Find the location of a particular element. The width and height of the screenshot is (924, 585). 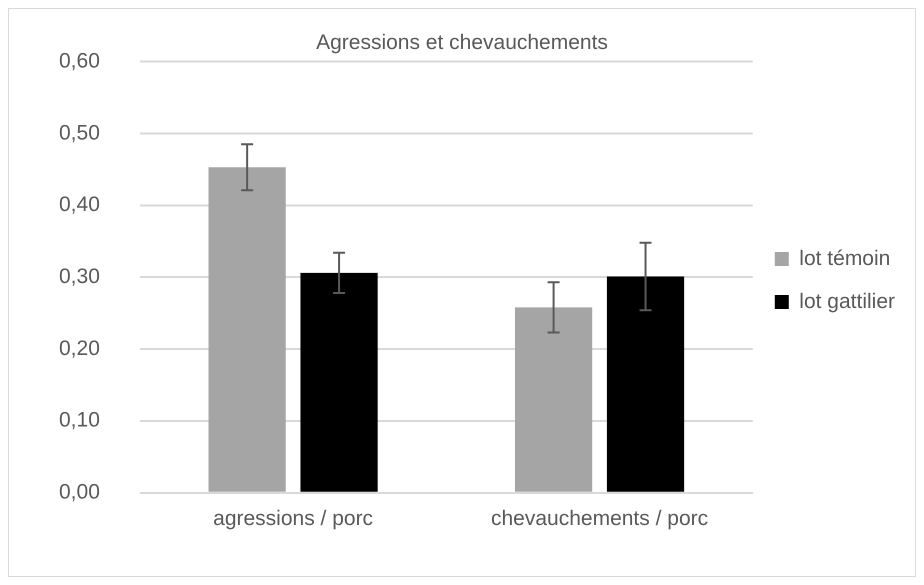

y-tick-label: 0,30 is located at coordinates (79, 276).